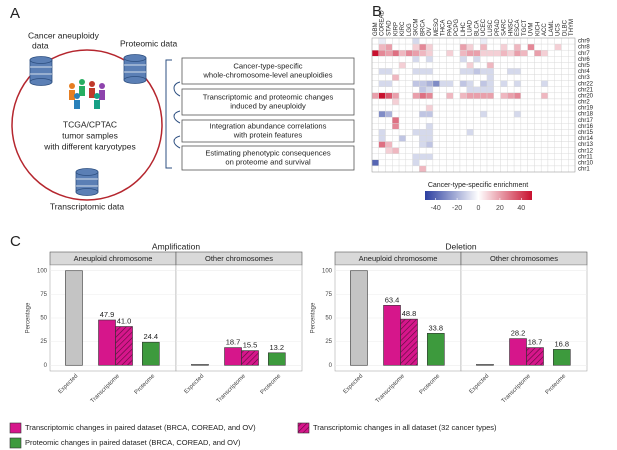 The image size is (617, 450). Describe the element at coordinates (43, 319) in the screenshot. I see `y-tick-label: 50` at that location.